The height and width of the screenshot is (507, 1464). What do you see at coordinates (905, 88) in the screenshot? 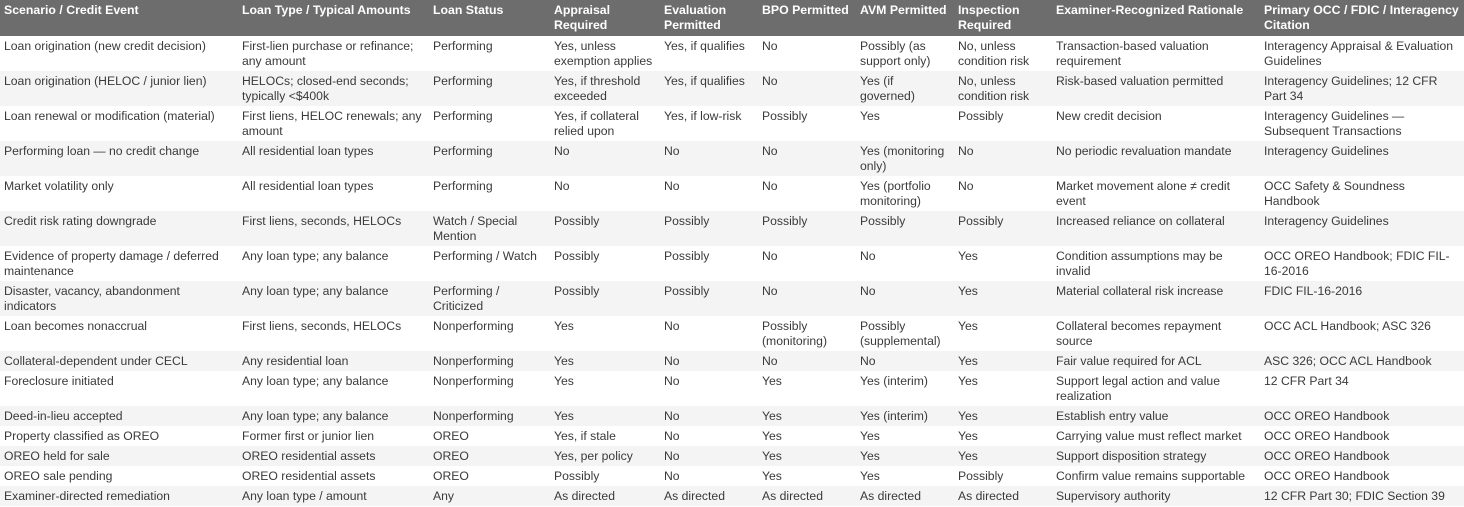
I see `cell-avm-permitted: Yes (if governed)` at bounding box center [905, 88].